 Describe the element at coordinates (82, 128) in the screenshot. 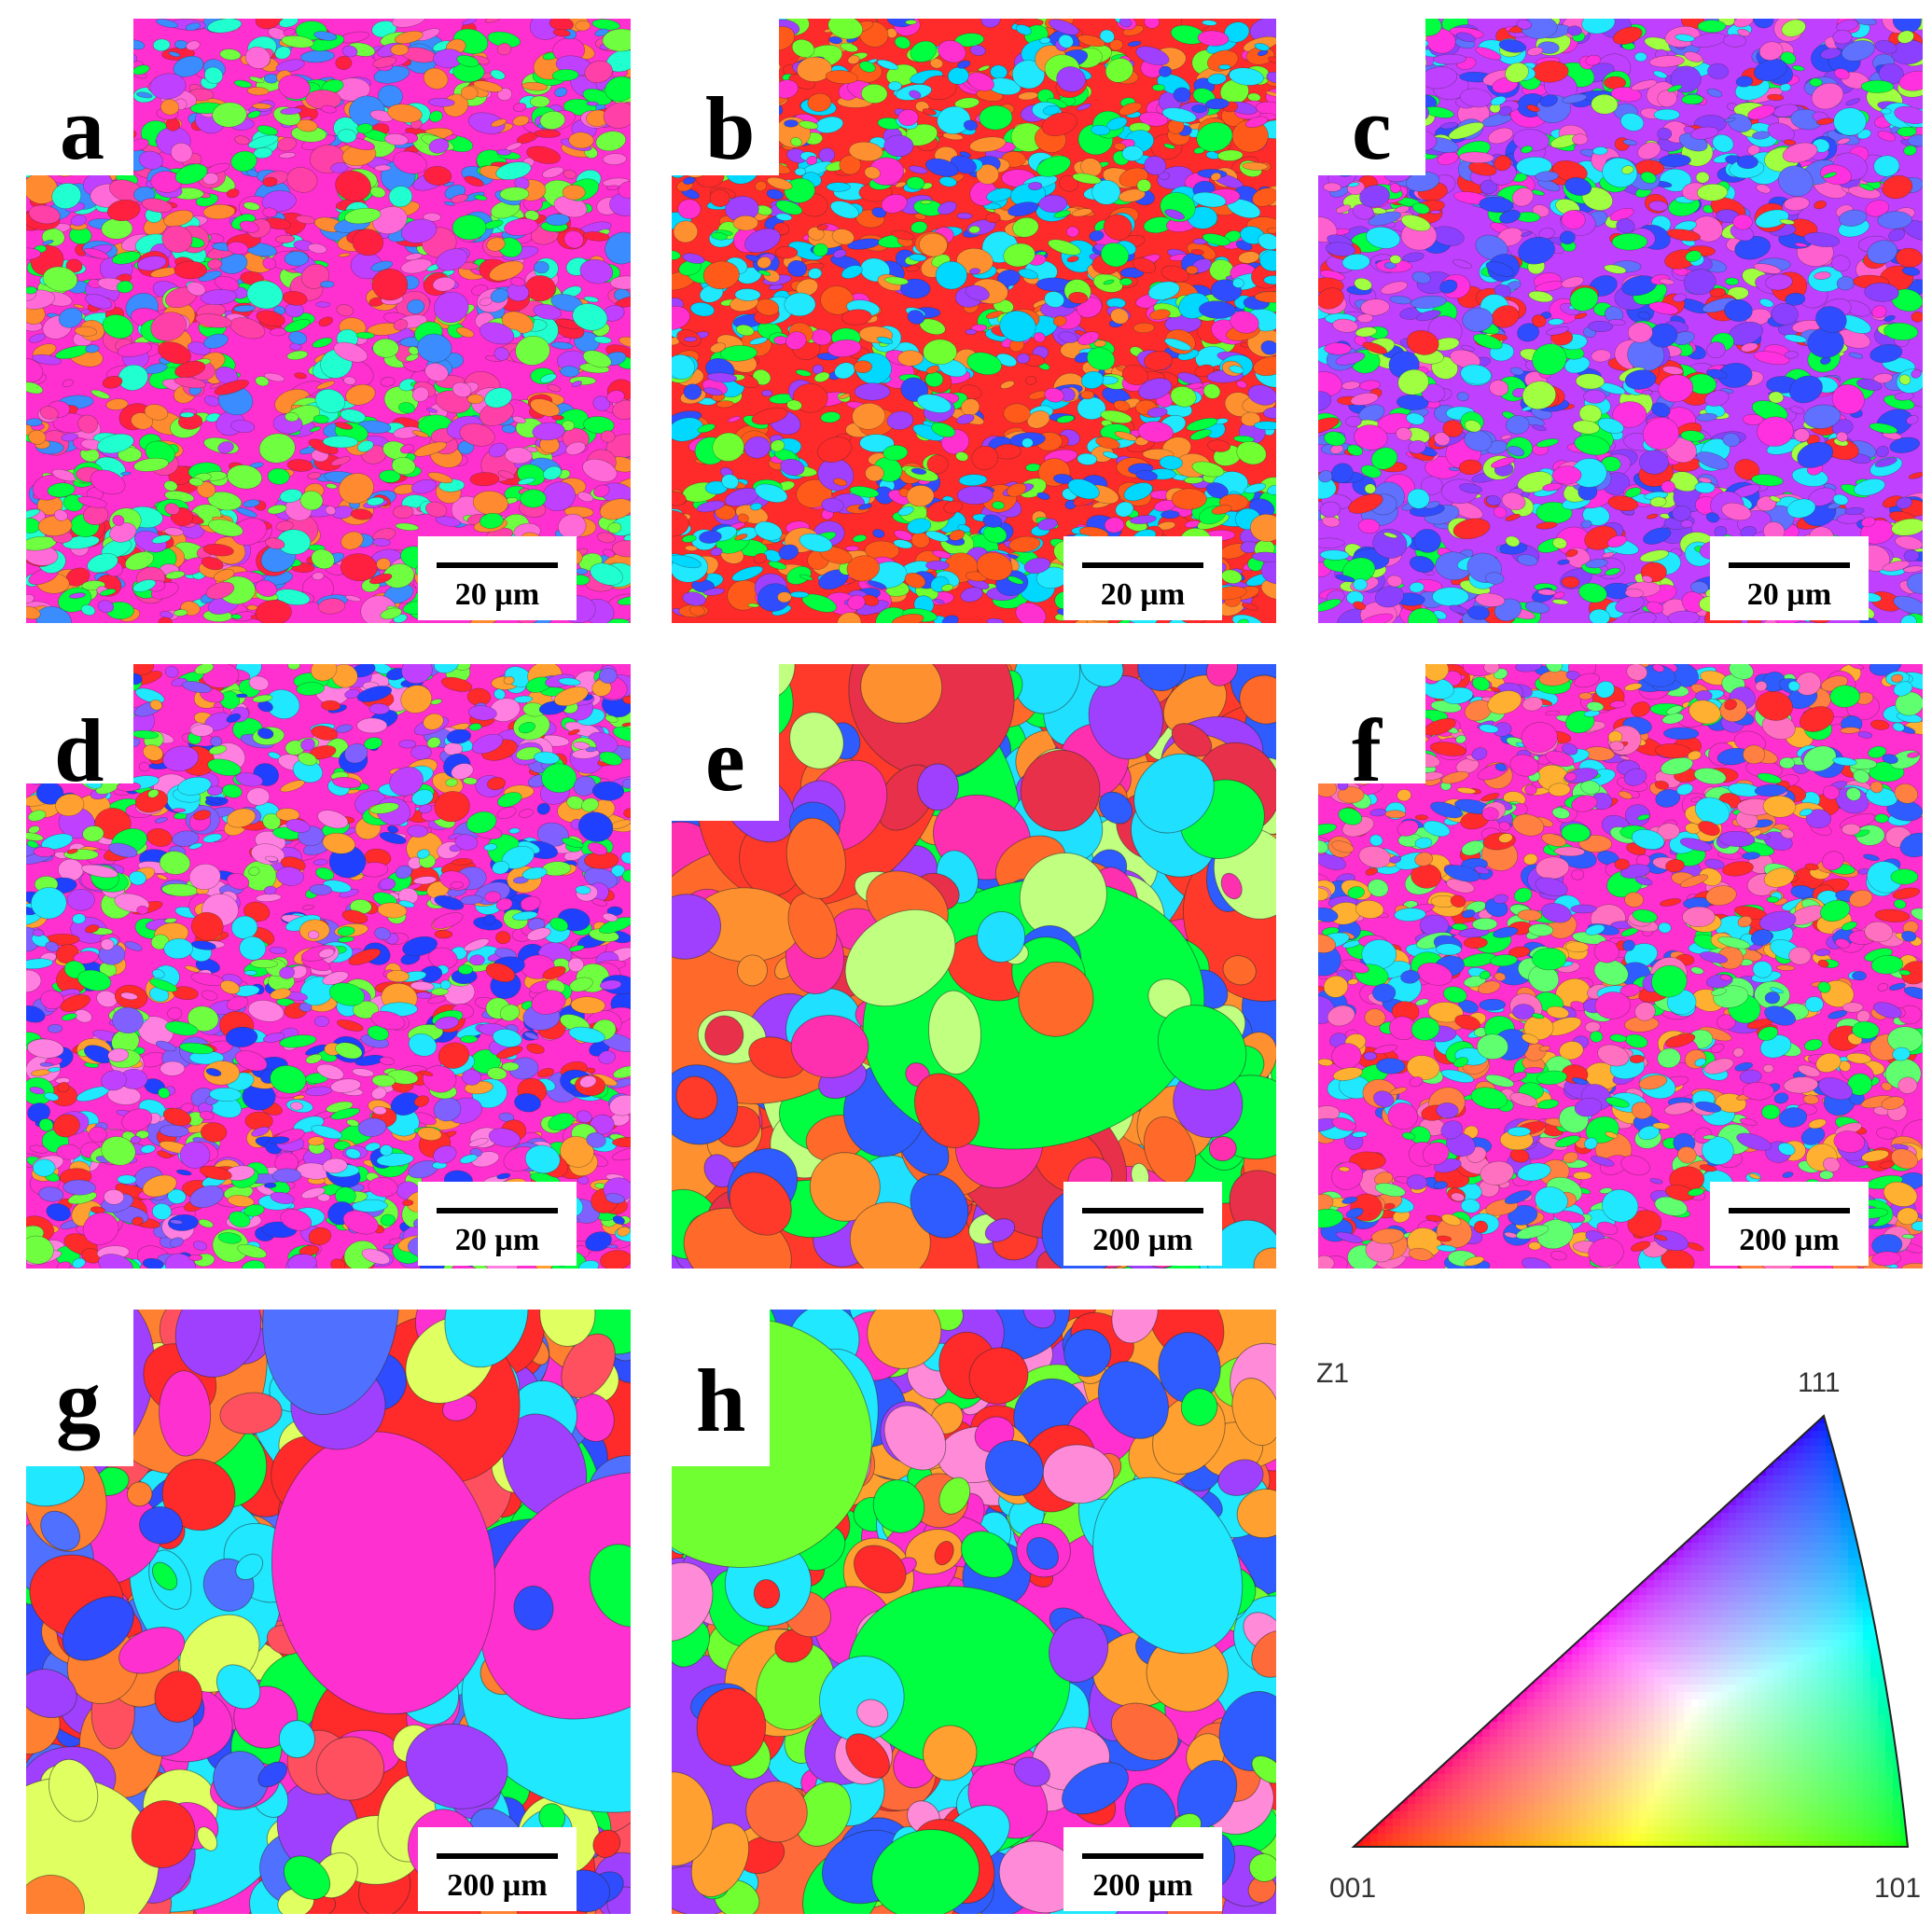

I see `panel-label: a` at that location.